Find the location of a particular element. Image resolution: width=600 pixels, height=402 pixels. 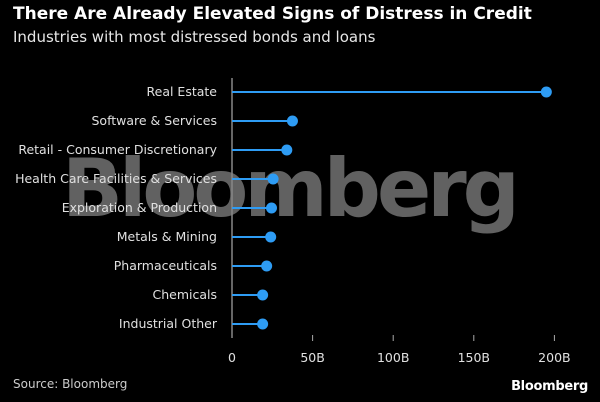

x-tick-label: 50B is located at coordinates (312, 357).